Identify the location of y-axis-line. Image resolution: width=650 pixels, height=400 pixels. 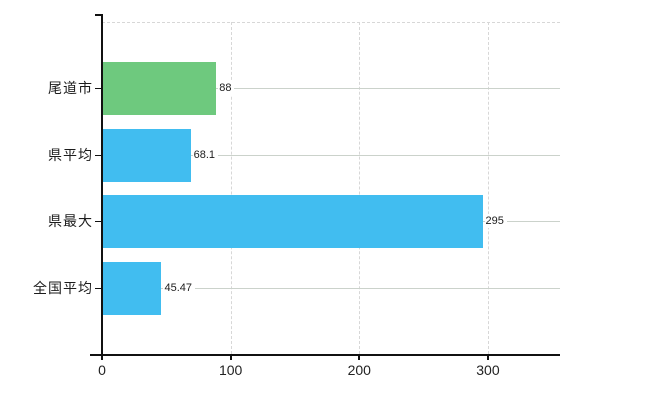
(102, 184).